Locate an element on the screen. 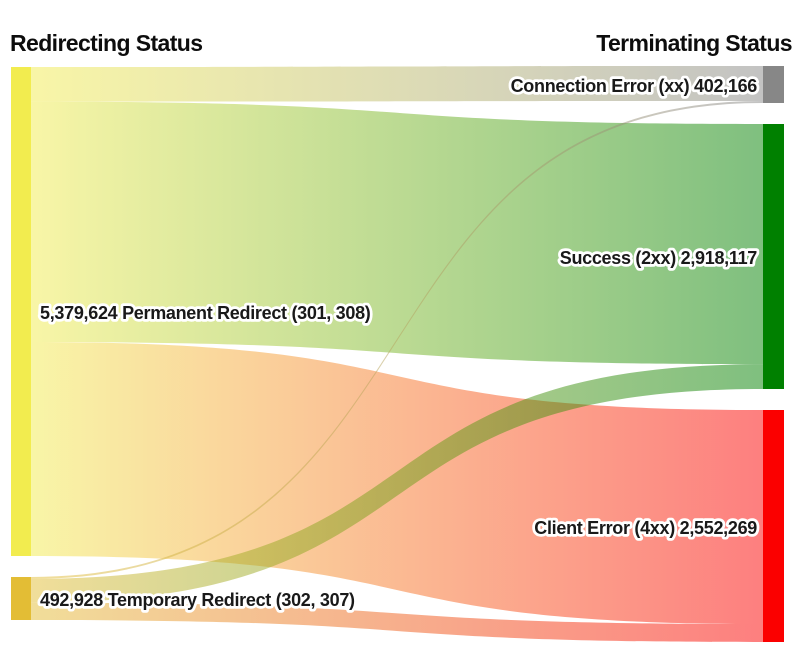  sankey-node-connection_error is located at coordinates (773, 84).